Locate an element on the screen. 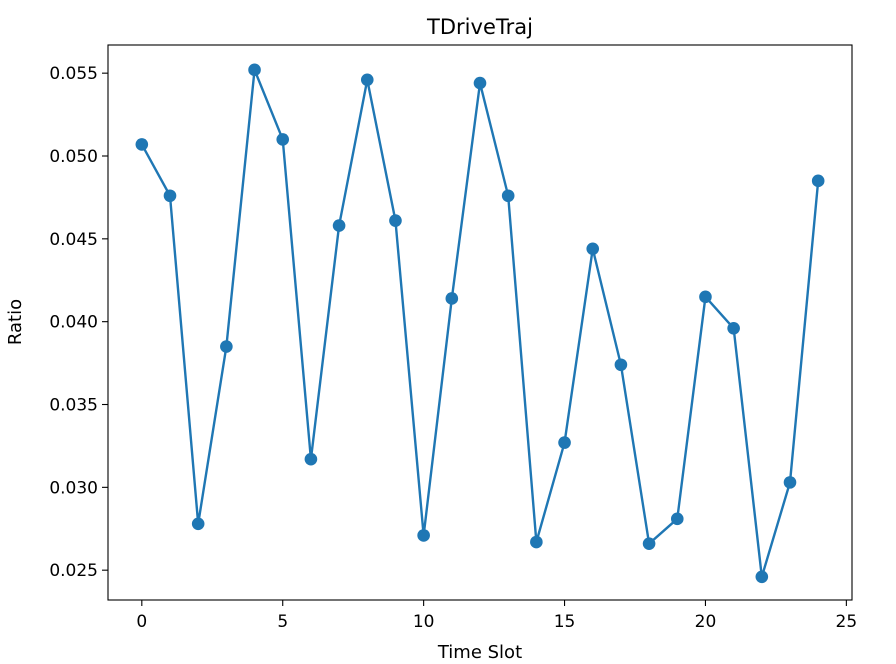 Image resolution: width=896 pixels, height=664 pixels. y-tick-label: 0.040 is located at coordinates (73, 323).